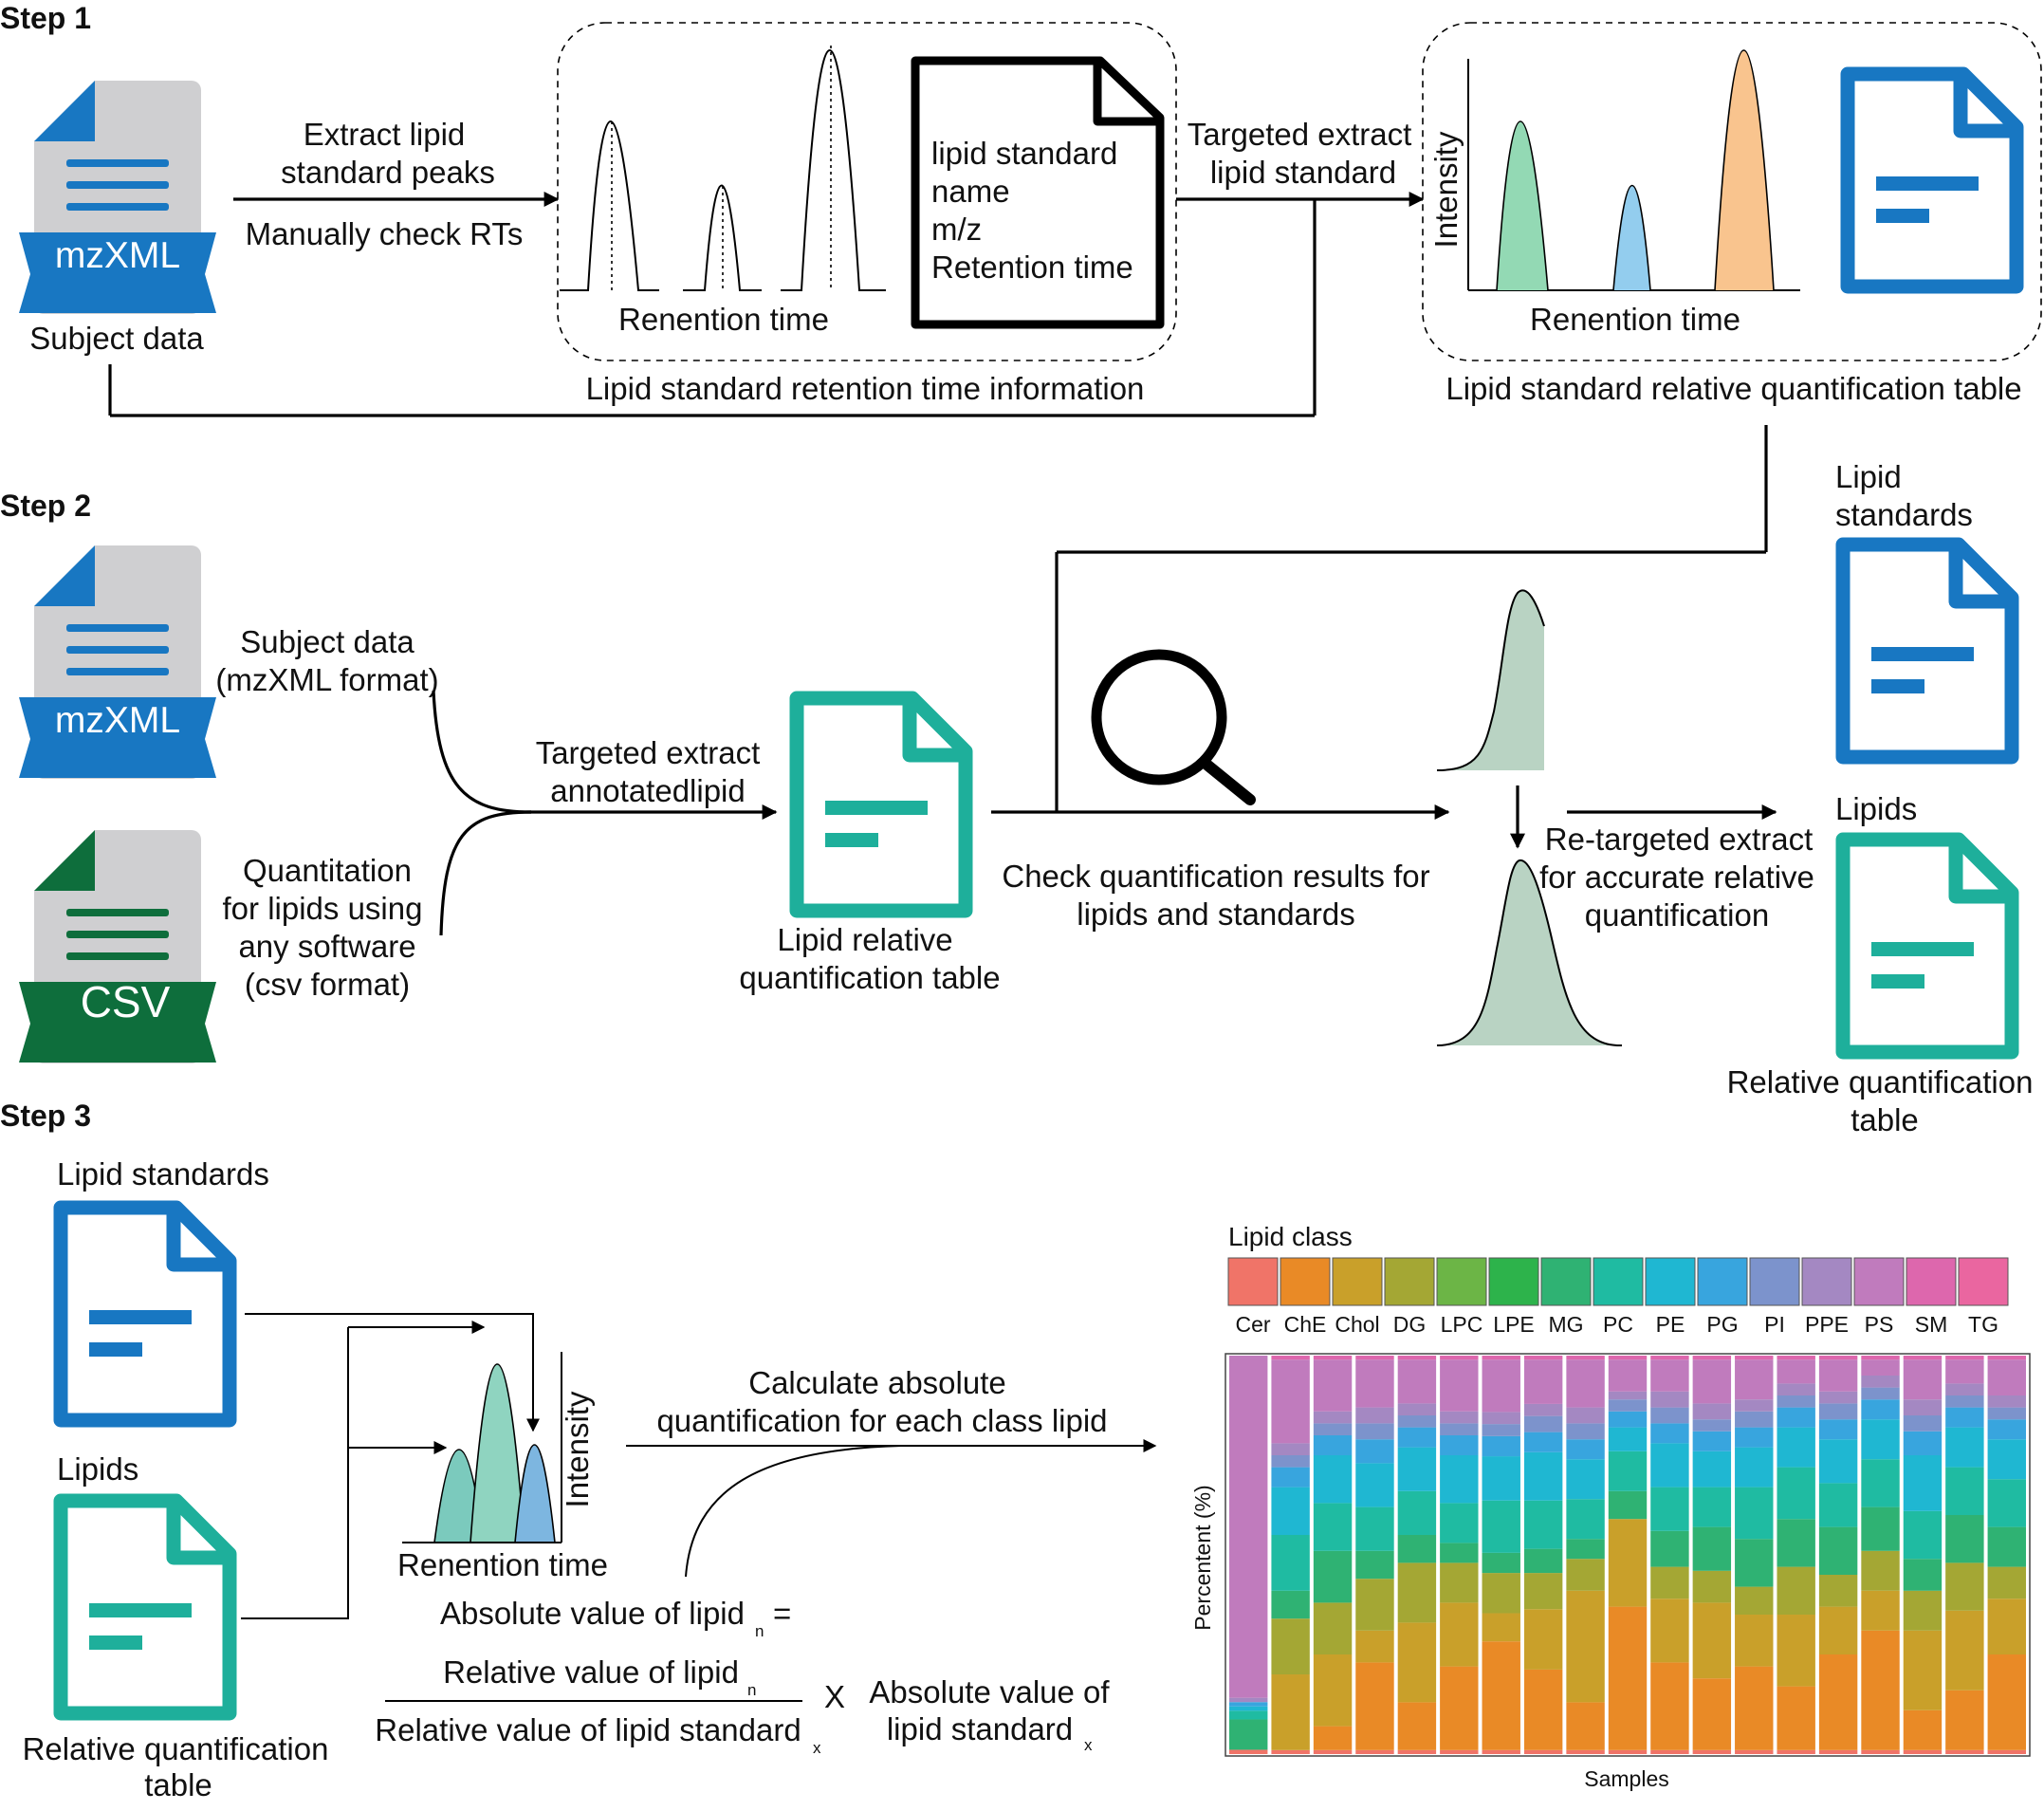  I want to click on bar-segment-s6-pi, so click(1460, 1429).